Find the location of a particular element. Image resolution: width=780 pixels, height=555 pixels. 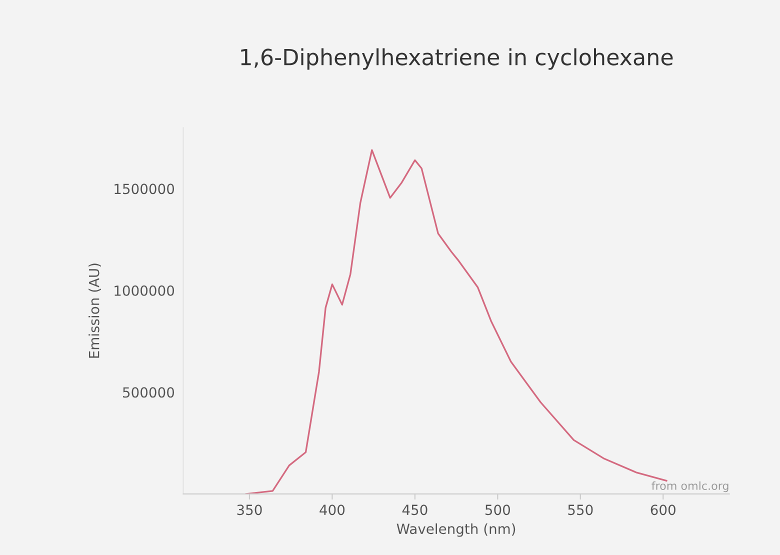

x-tick-label: 600 is located at coordinates (663, 510).